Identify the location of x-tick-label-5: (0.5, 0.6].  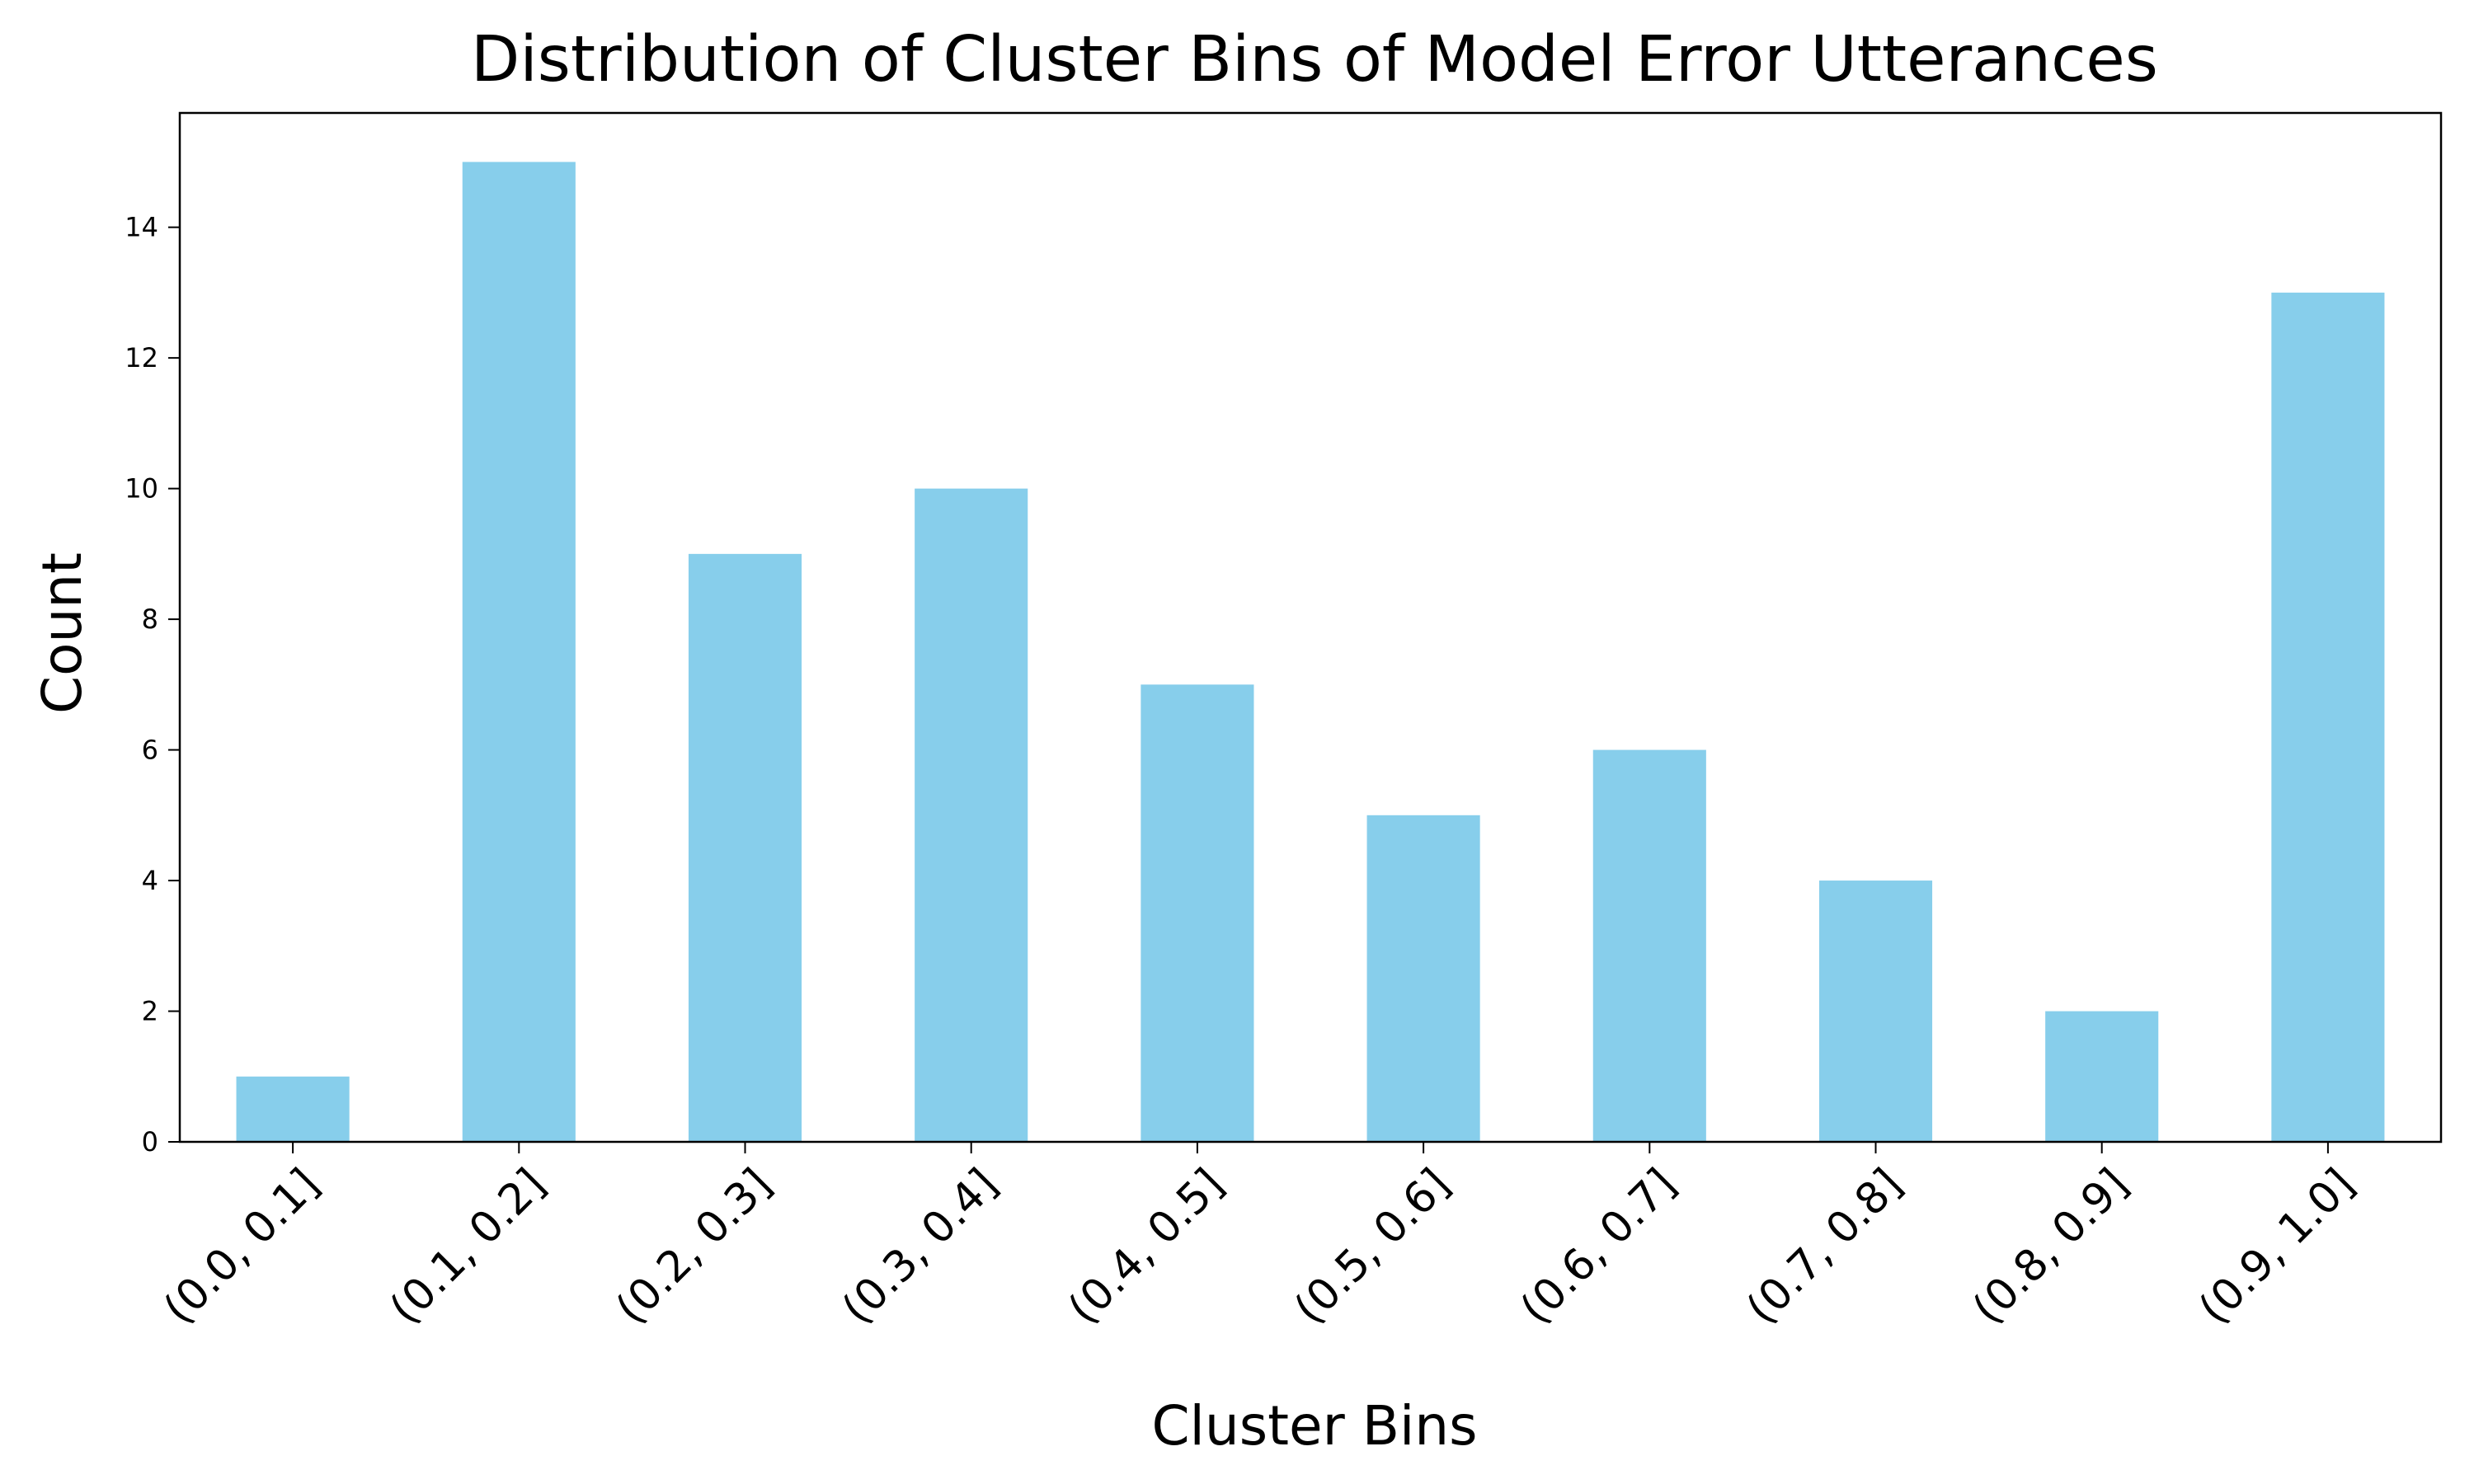
(1372, 1246).